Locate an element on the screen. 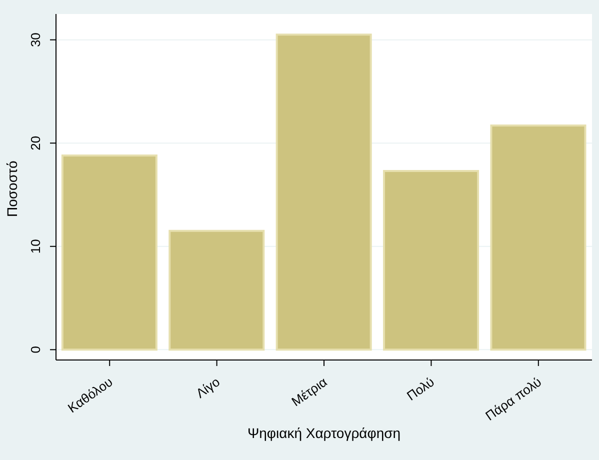 The image size is (599, 460). y-axis-title: Ποσοστό is located at coordinates (12, 188).